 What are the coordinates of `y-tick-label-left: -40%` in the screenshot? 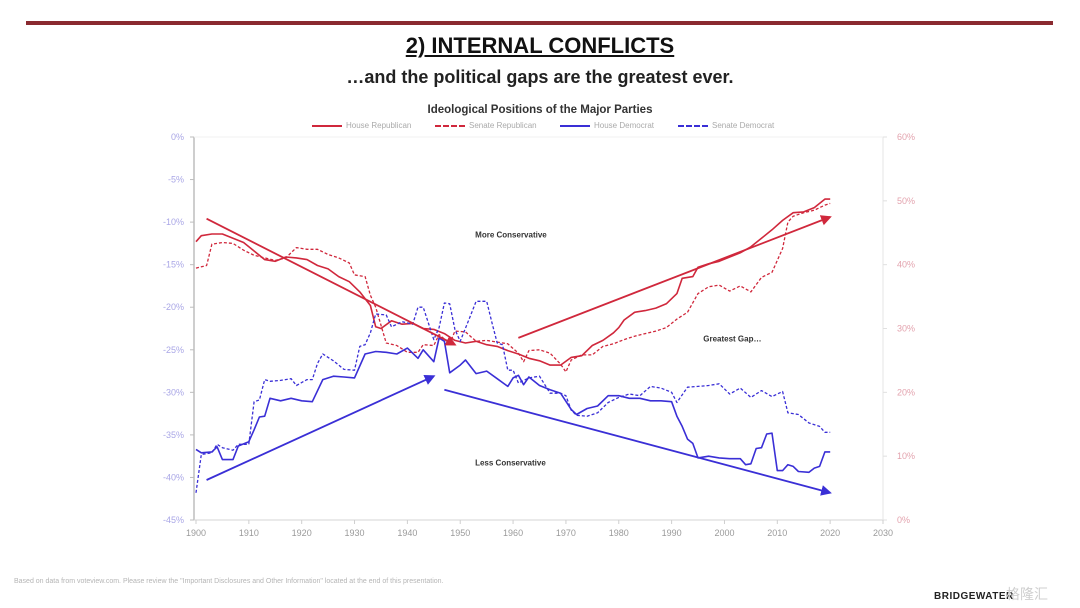 It's located at (173, 477).